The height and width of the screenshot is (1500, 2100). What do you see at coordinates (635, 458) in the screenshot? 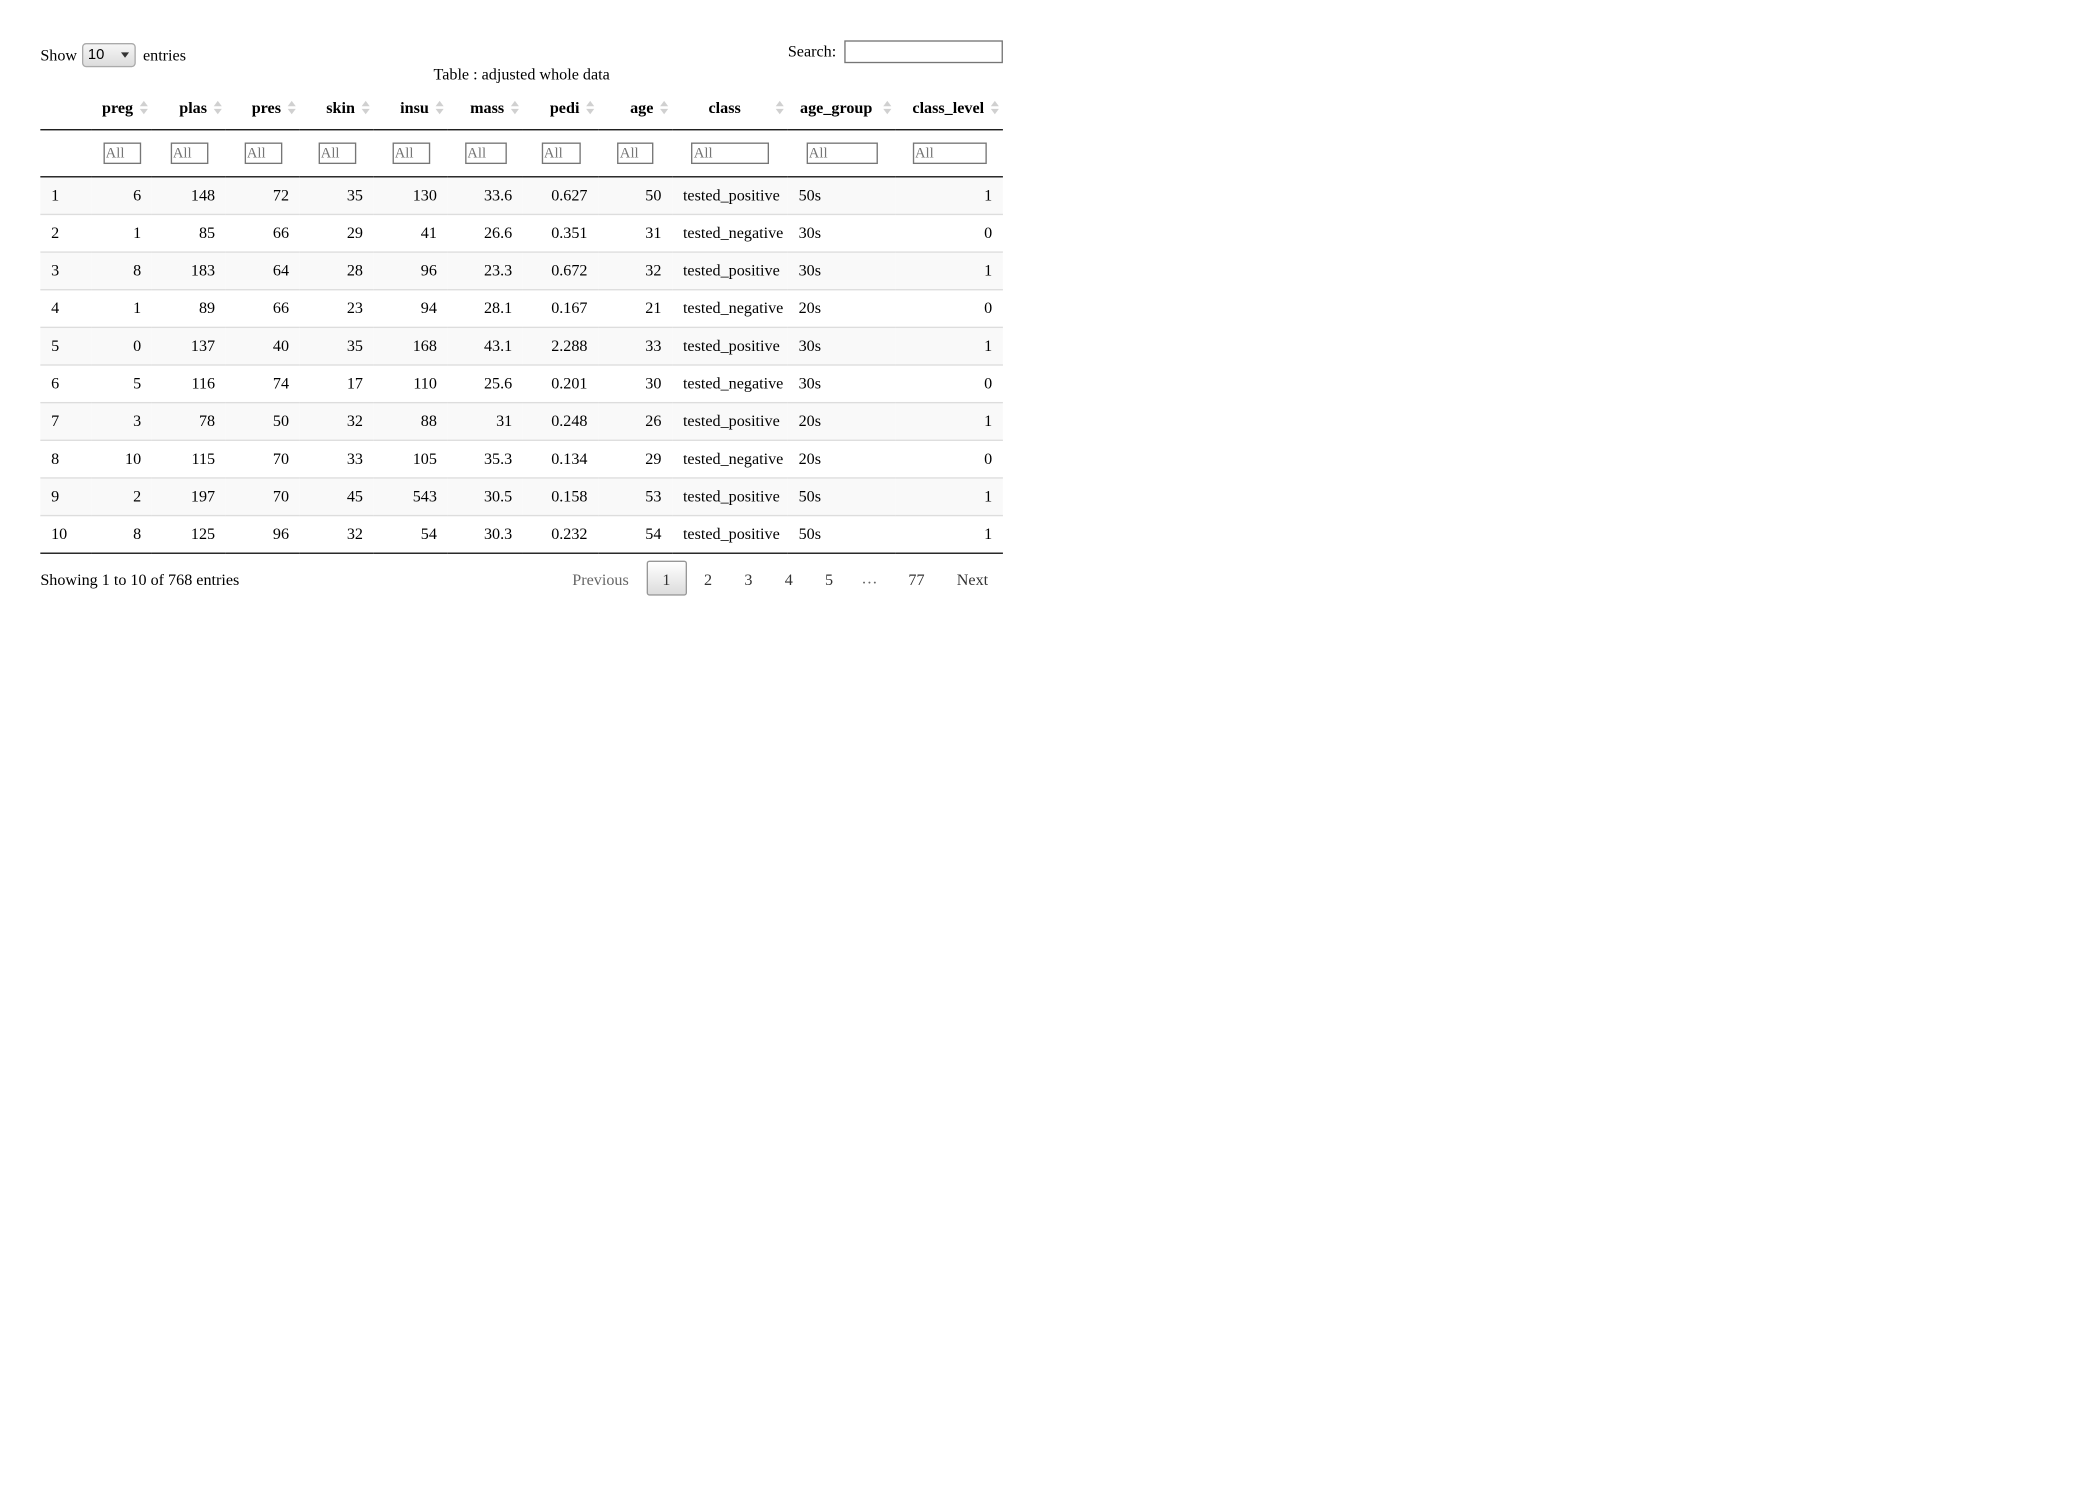
I see `cell-age: 29` at bounding box center [635, 458].